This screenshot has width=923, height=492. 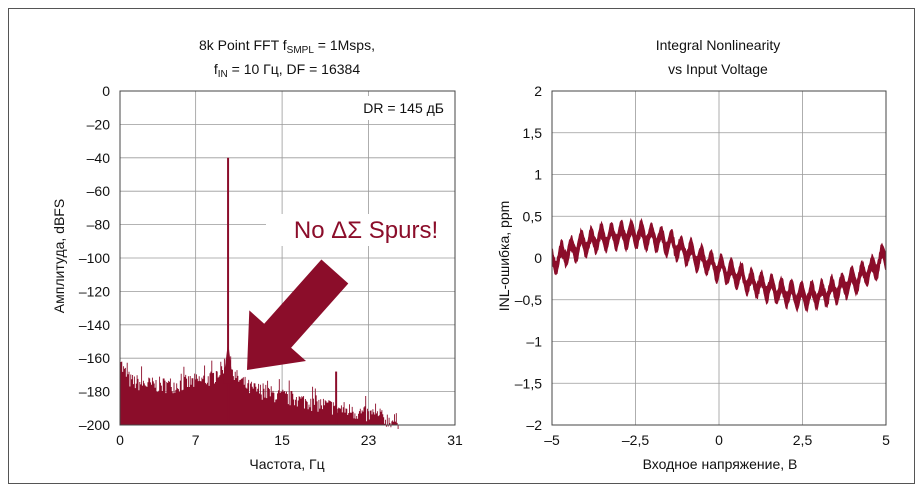 I want to click on inl-x-tick-label: 2,5, so click(x=803, y=440).